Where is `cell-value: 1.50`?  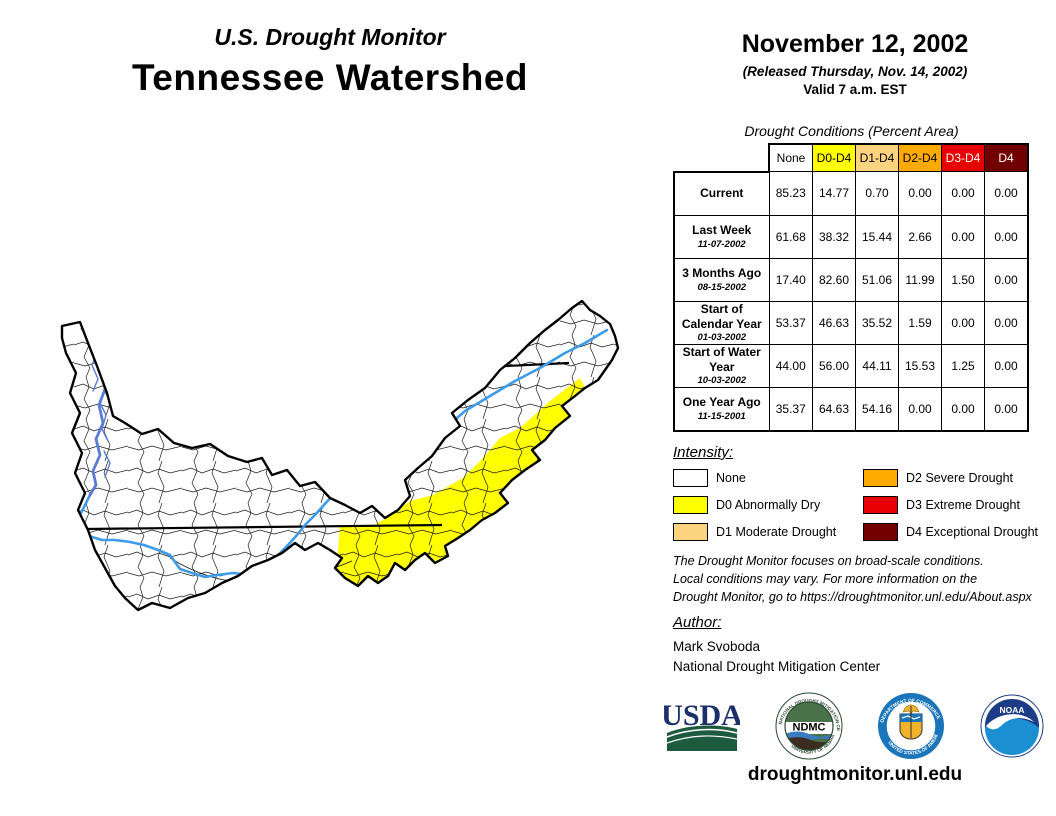
cell-value: 1.50 is located at coordinates (963, 279).